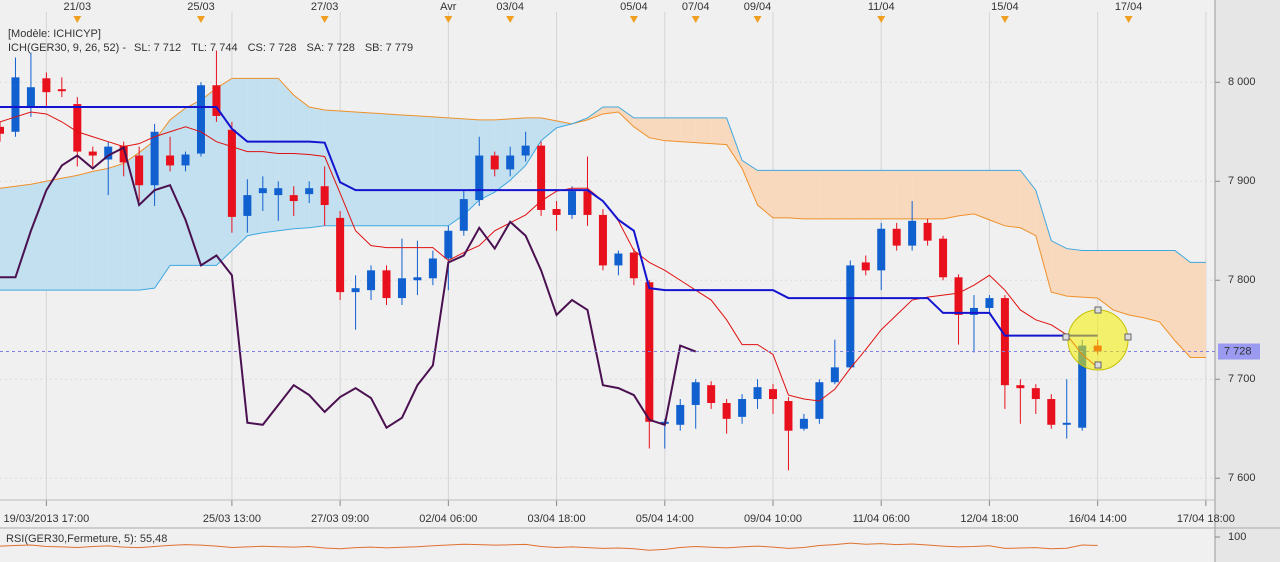 The height and width of the screenshot is (562, 1280). I want to click on highlight, so click(1098, 340).